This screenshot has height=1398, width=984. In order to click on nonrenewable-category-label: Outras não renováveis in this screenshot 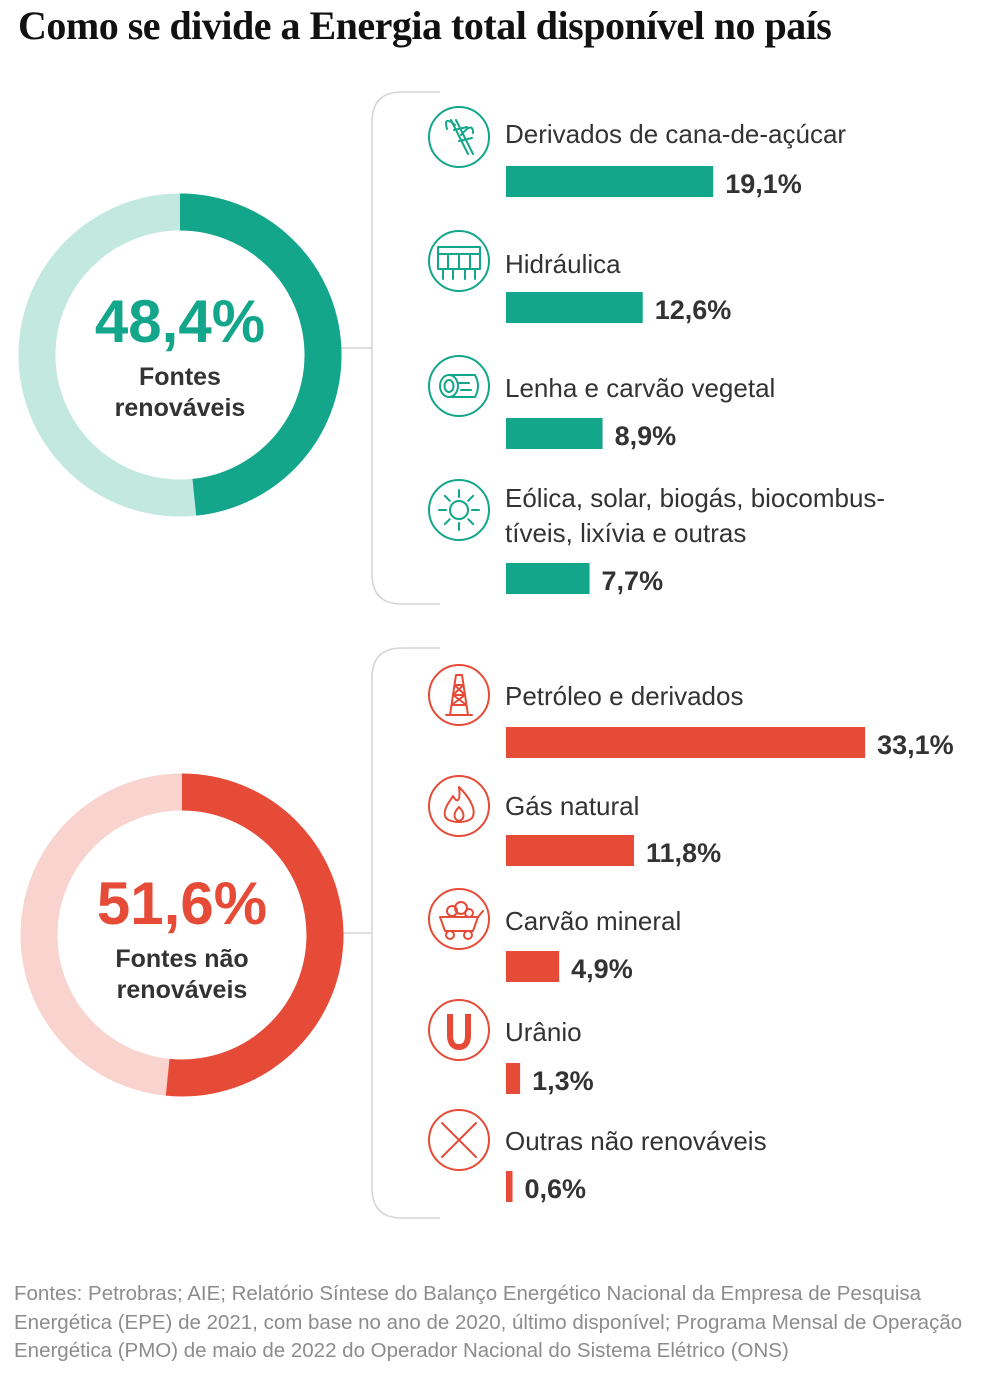, I will do `click(636, 1141)`.